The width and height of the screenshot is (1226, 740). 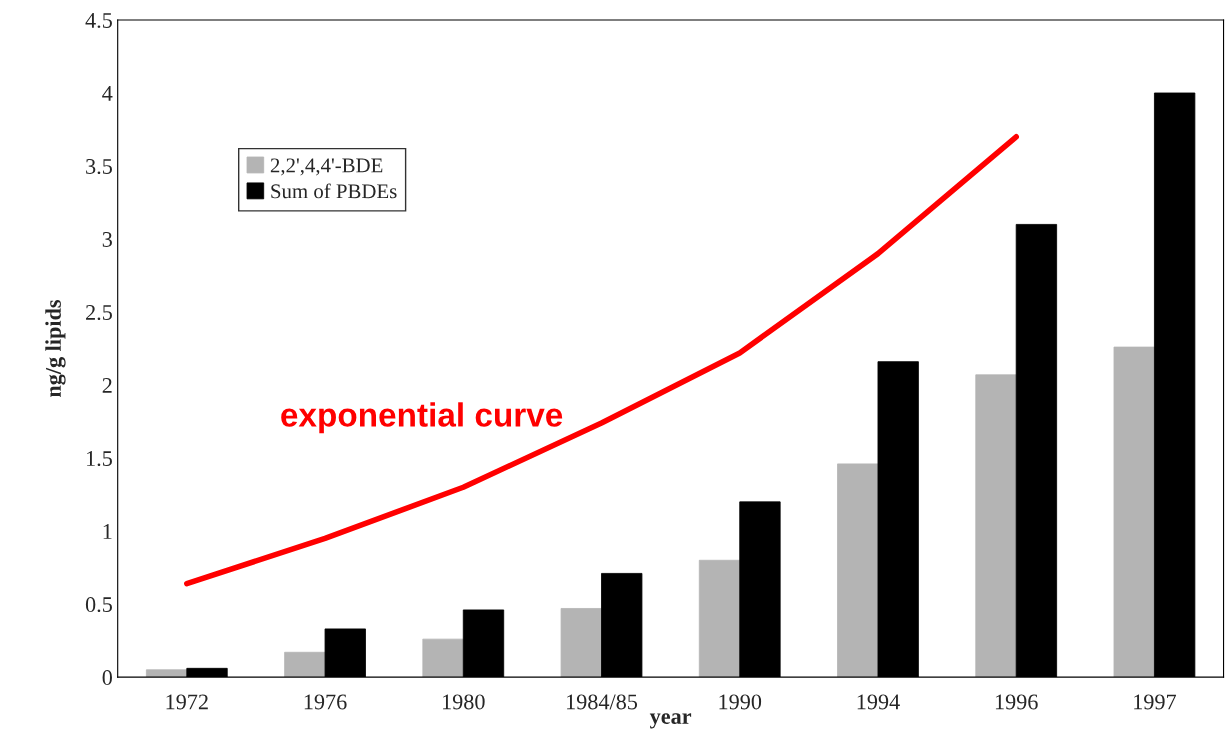 What do you see at coordinates (107, 239) in the screenshot?
I see `y-tick-label: 3` at bounding box center [107, 239].